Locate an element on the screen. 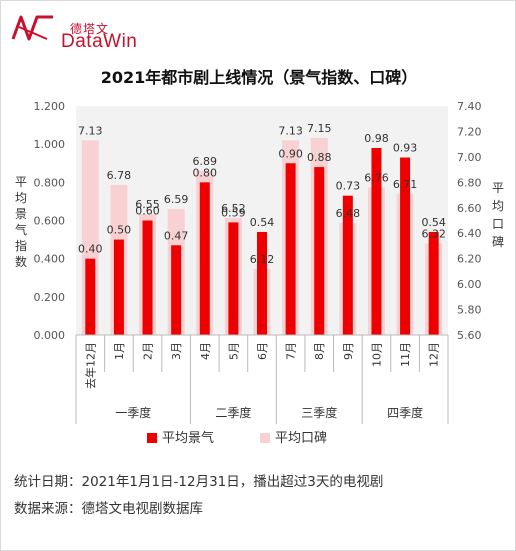 The height and width of the screenshot is (551, 516). data-label-平均口碑: 6.52 is located at coordinates (233, 208).